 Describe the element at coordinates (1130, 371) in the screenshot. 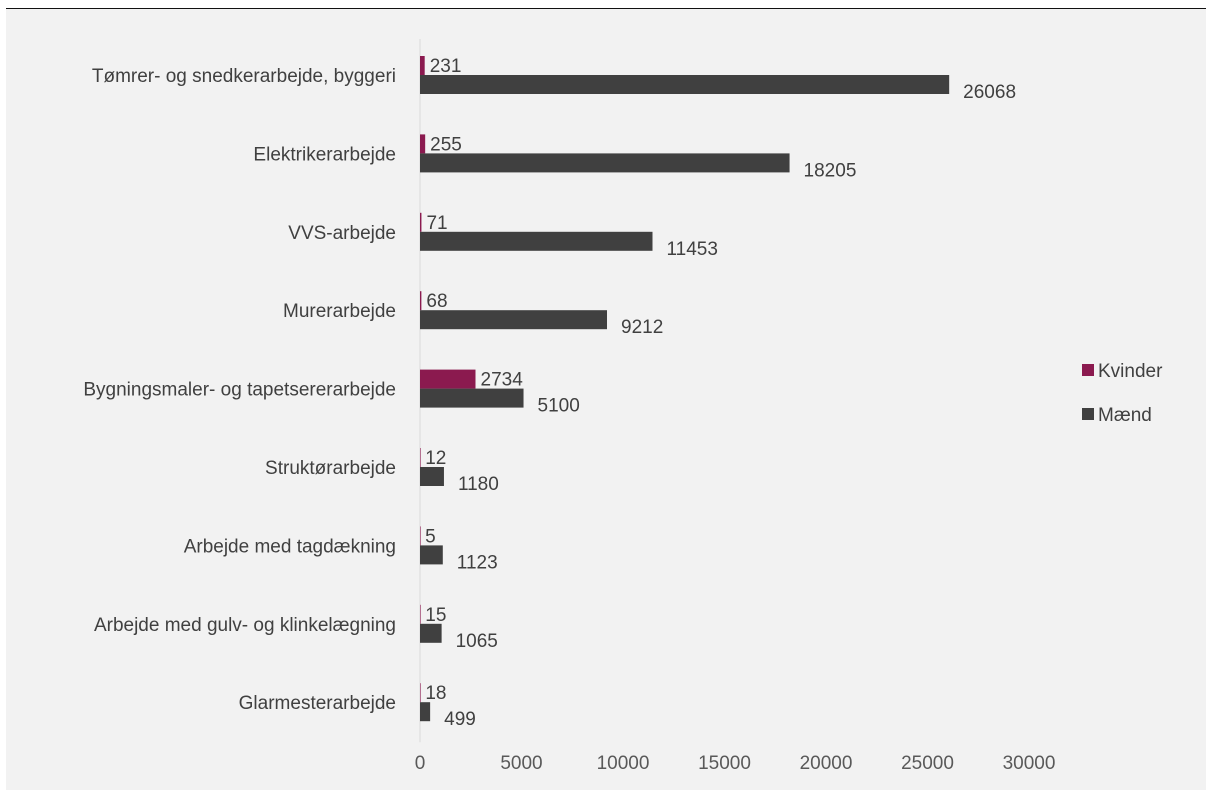

I see `legend-label: Kvinder` at that location.